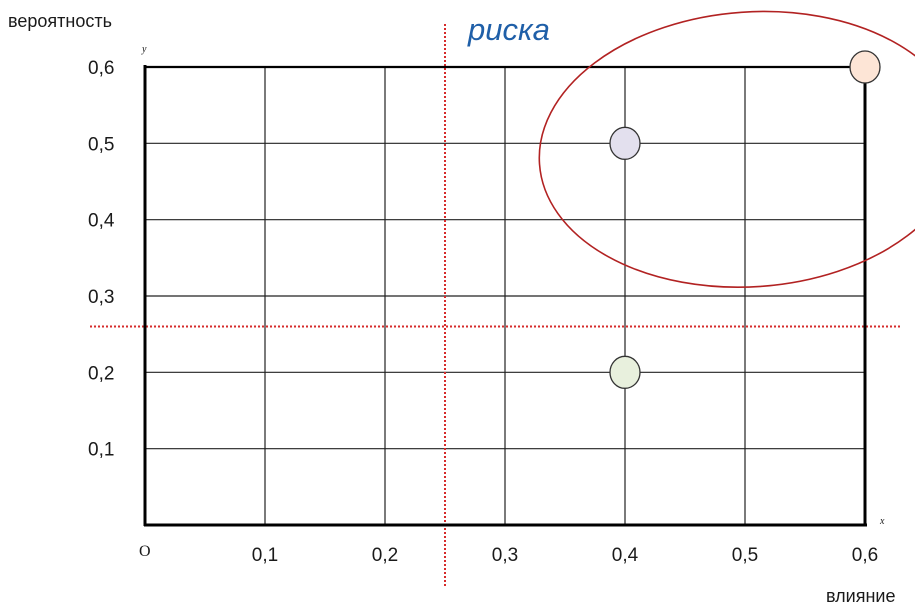 The image size is (915, 612). What do you see at coordinates (625, 555) in the screenshot?
I see `x-tick-label: 0,4` at bounding box center [625, 555].